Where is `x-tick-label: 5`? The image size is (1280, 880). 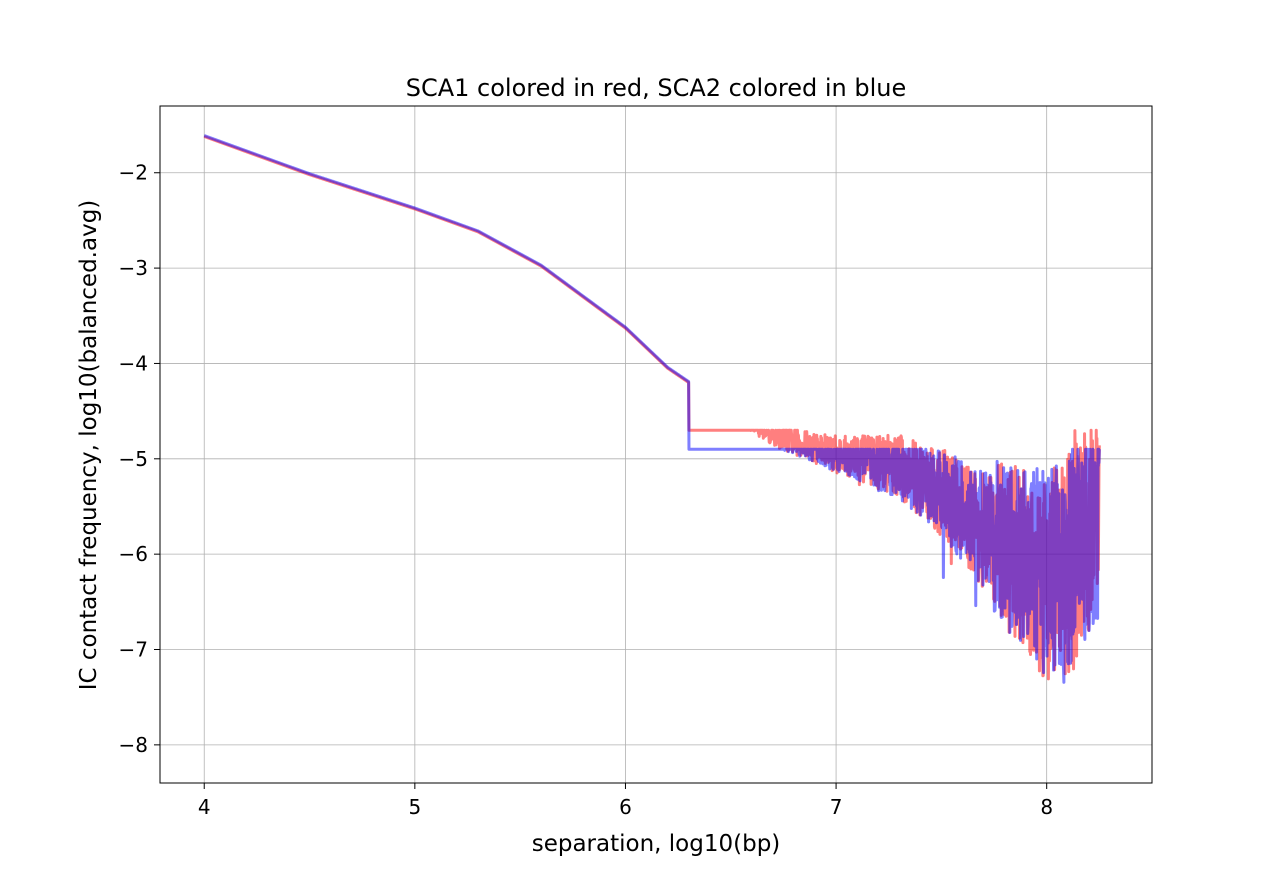
x-tick-label: 5 is located at coordinates (414, 807).